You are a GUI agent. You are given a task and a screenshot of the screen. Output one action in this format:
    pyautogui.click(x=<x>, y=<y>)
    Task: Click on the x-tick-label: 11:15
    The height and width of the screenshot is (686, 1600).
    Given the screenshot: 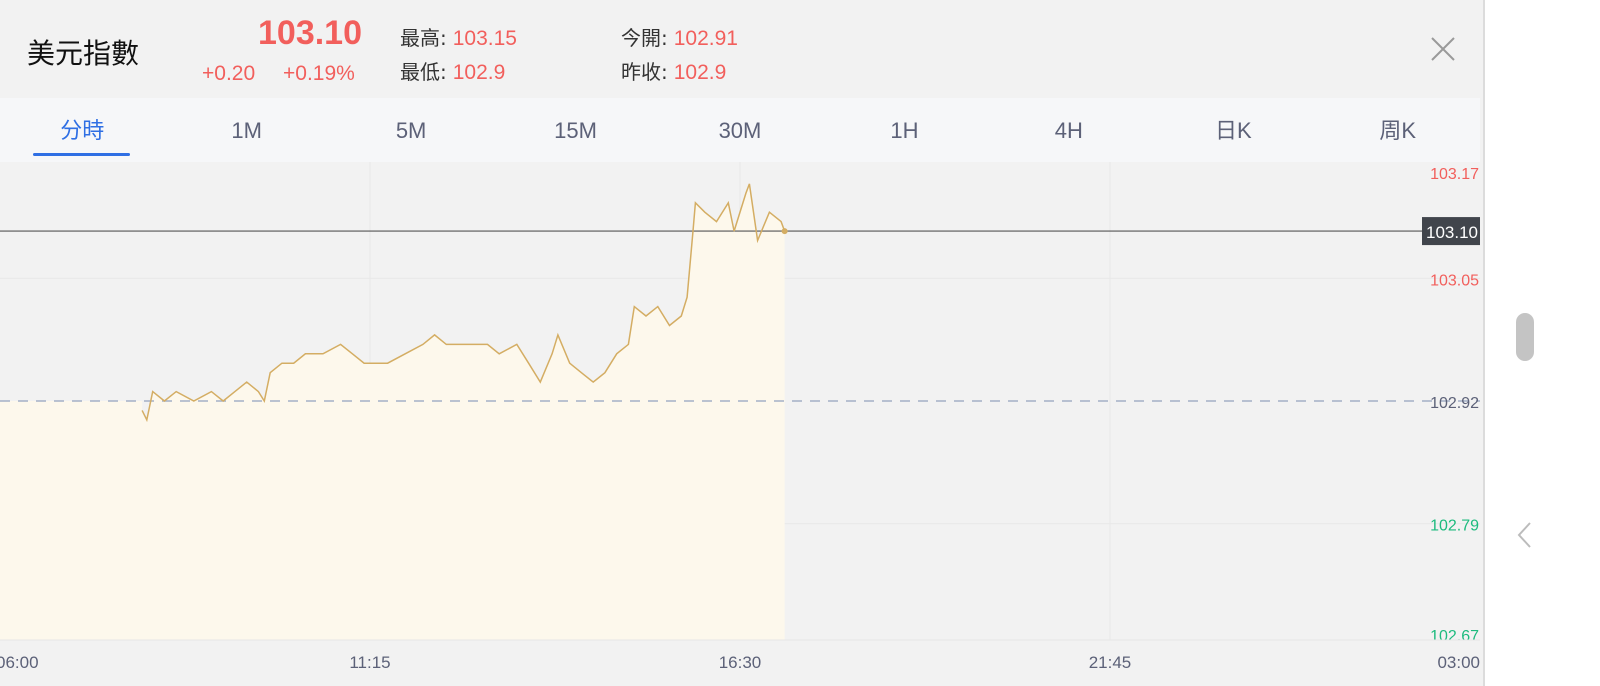 What is the action you would take?
    pyautogui.click(x=369, y=662)
    